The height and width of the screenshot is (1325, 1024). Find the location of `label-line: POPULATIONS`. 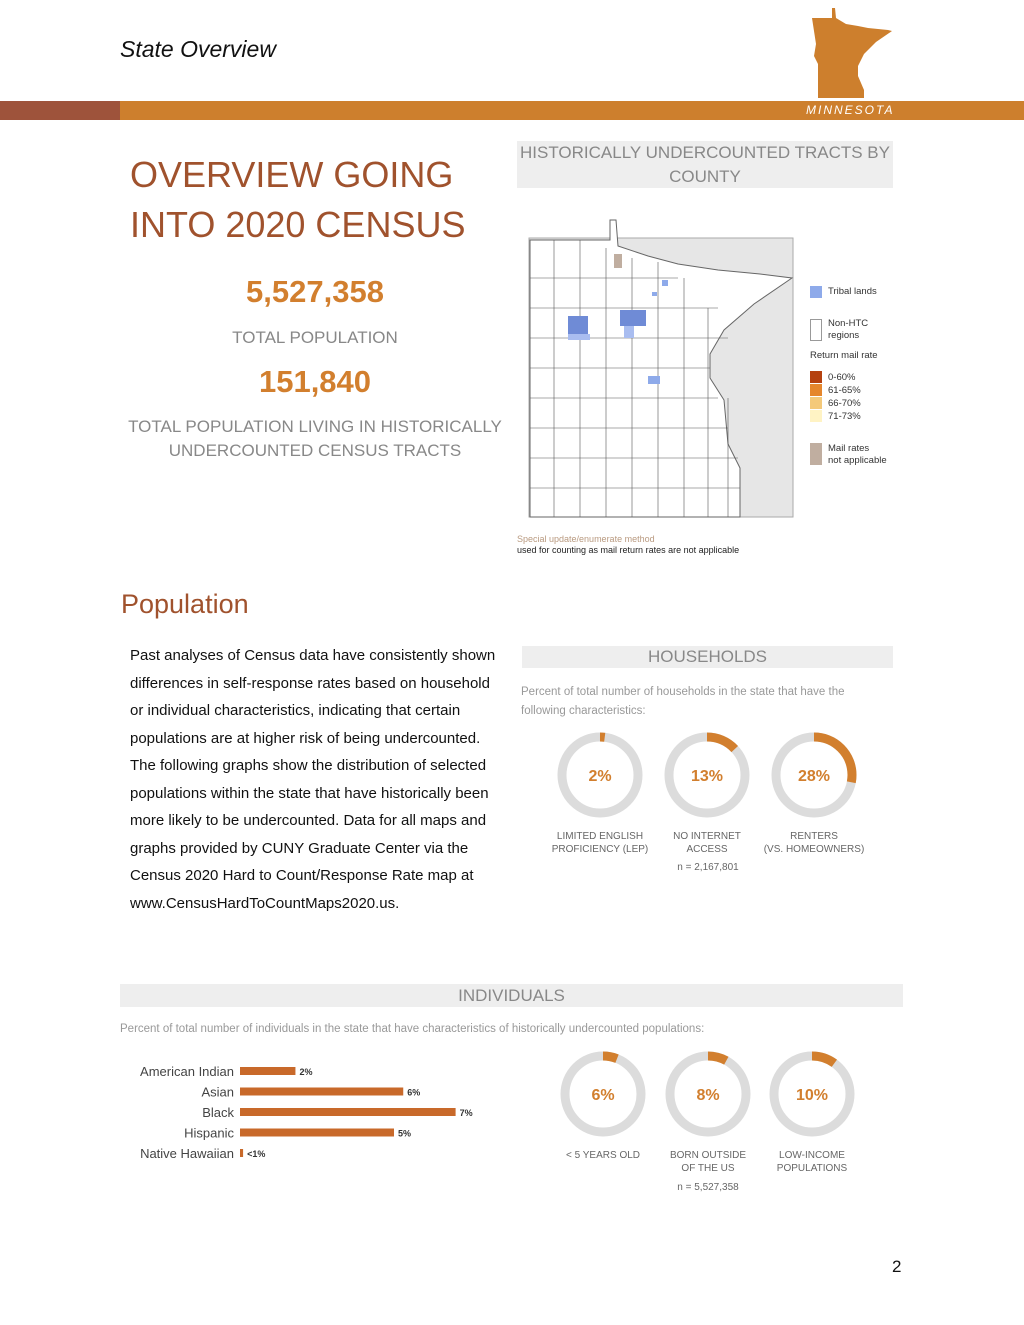

label-line: POPULATIONS is located at coordinates (812, 1168).